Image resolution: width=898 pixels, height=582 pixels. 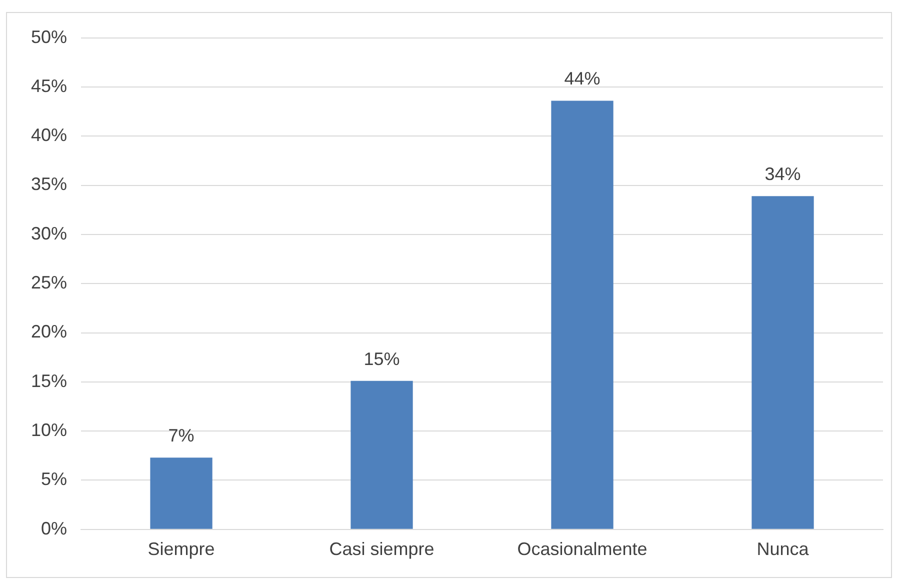 What do you see at coordinates (54, 479) in the screenshot?
I see `y-tick-label: 5%` at bounding box center [54, 479].